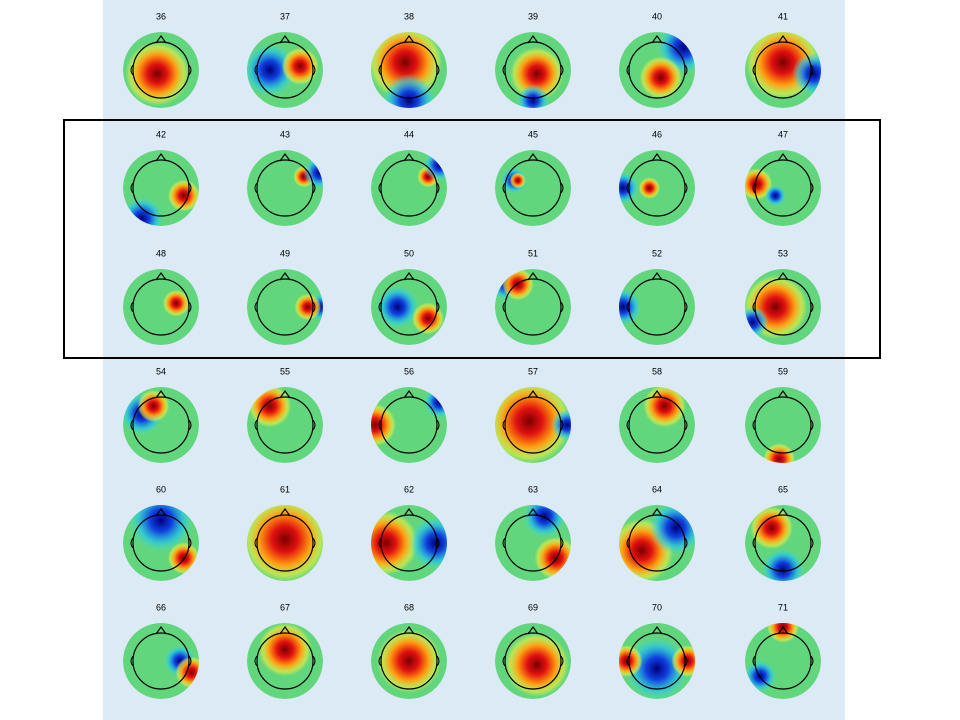 The height and width of the screenshot is (720, 960). Describe the element at coordinates (409, 134) in the screenshot. I see `component-label: 44` at that location.